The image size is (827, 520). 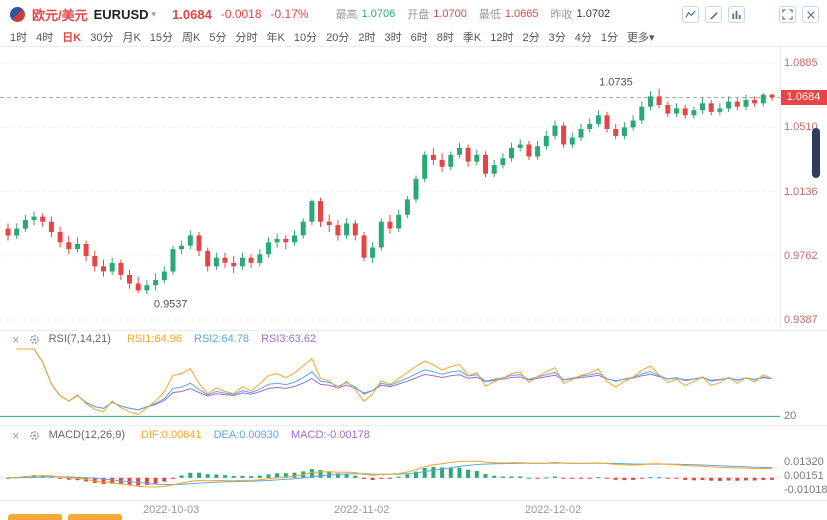 What do you see at coordinates (192, 14) in the screenshot?
I see `last-price: 1.0684` at bounding box center [192, 14].